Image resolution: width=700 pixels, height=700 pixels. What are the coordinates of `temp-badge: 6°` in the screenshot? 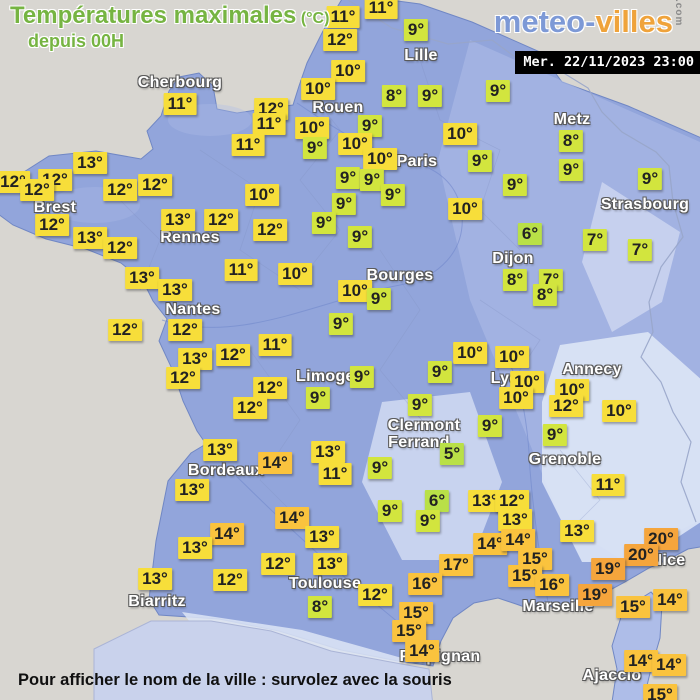 It's located at (530, 234).